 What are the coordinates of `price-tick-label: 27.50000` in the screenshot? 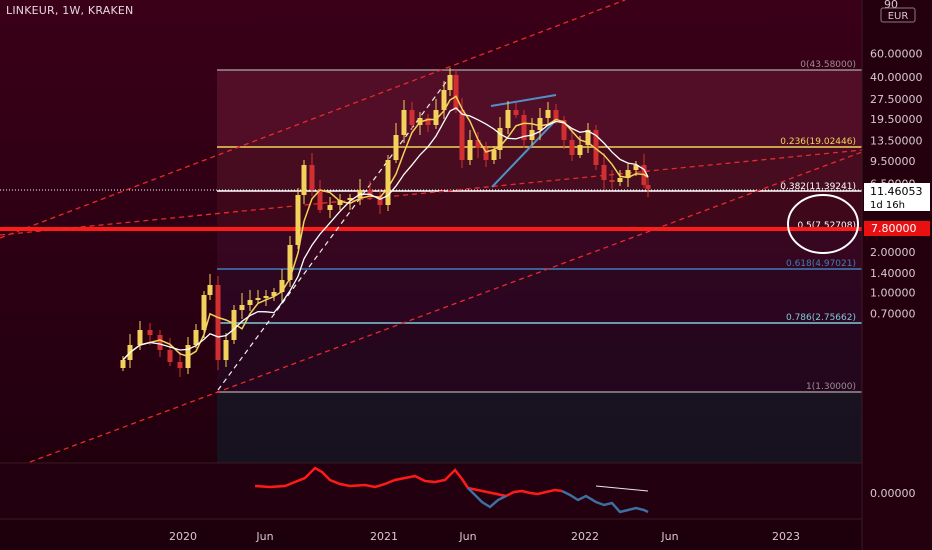 It's located at (896, 99).